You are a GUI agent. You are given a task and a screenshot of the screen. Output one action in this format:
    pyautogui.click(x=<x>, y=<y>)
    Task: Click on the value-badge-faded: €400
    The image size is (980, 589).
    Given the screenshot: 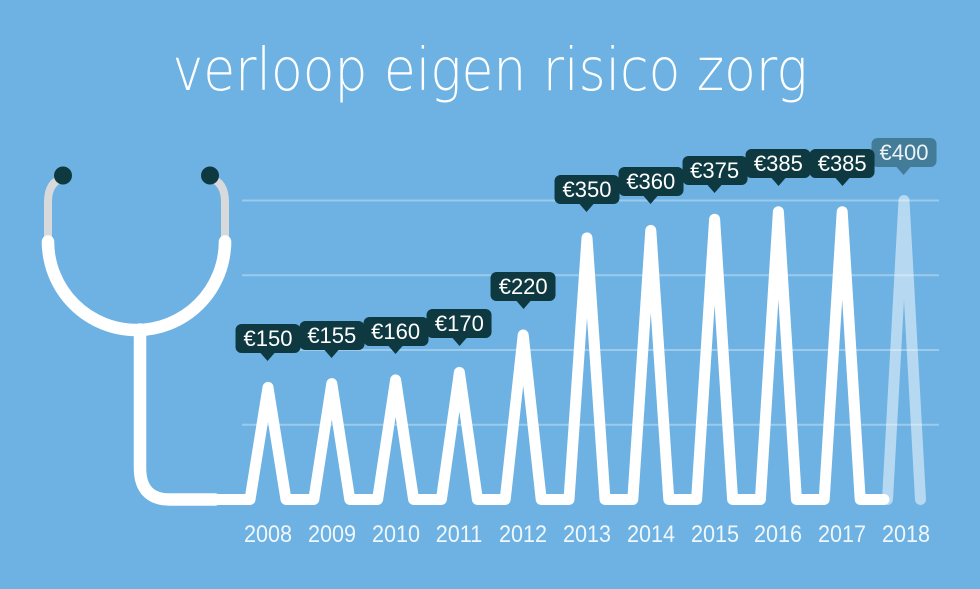 What is the action you would take?
    pyautogui.click(x=904, y=152)
    